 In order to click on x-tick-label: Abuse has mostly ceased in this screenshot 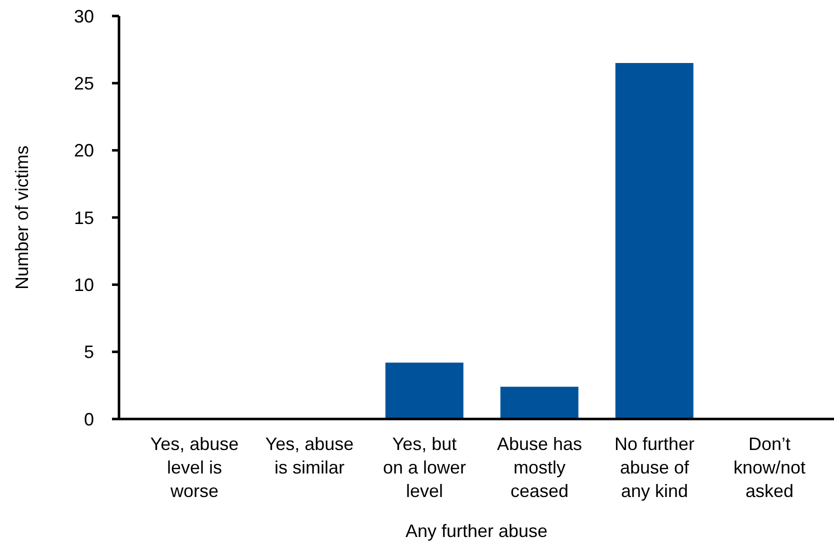, I will do `click(539, 468)`.